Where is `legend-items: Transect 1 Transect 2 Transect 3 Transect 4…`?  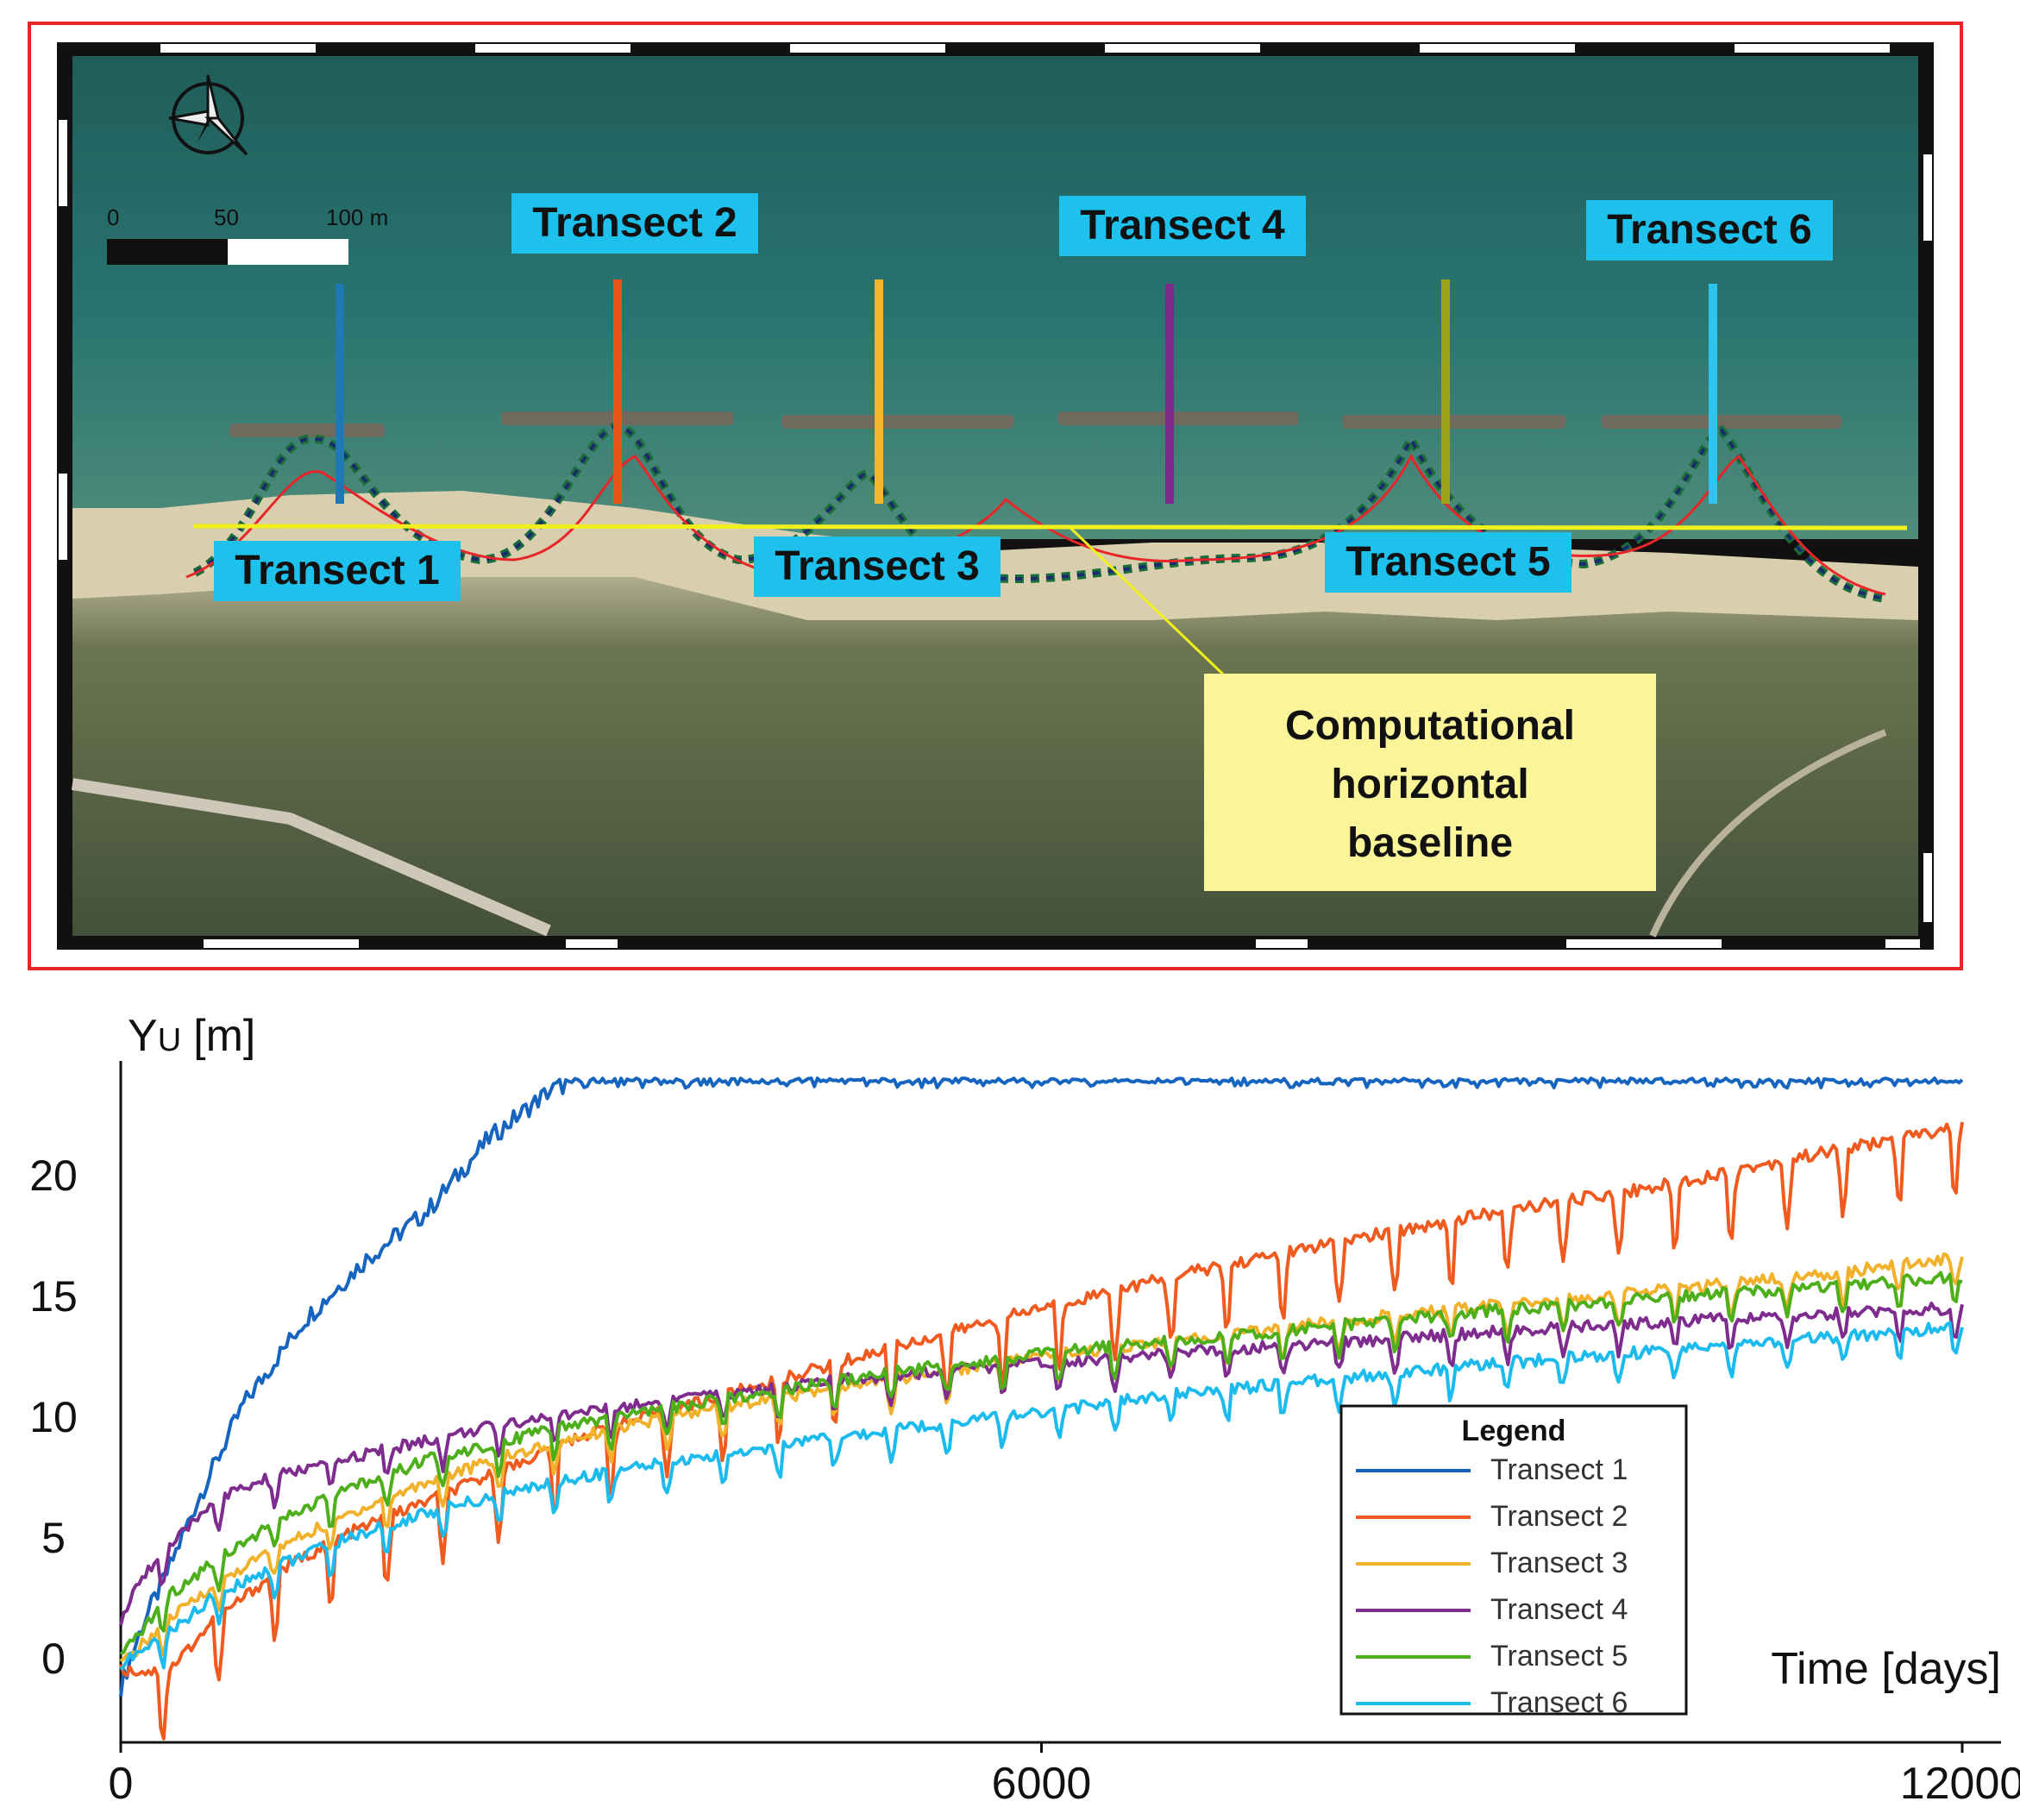
legend-items: Transect 1 Transect 2 Transect 3 Transect 4… is located at coordinates (1492, 1586).